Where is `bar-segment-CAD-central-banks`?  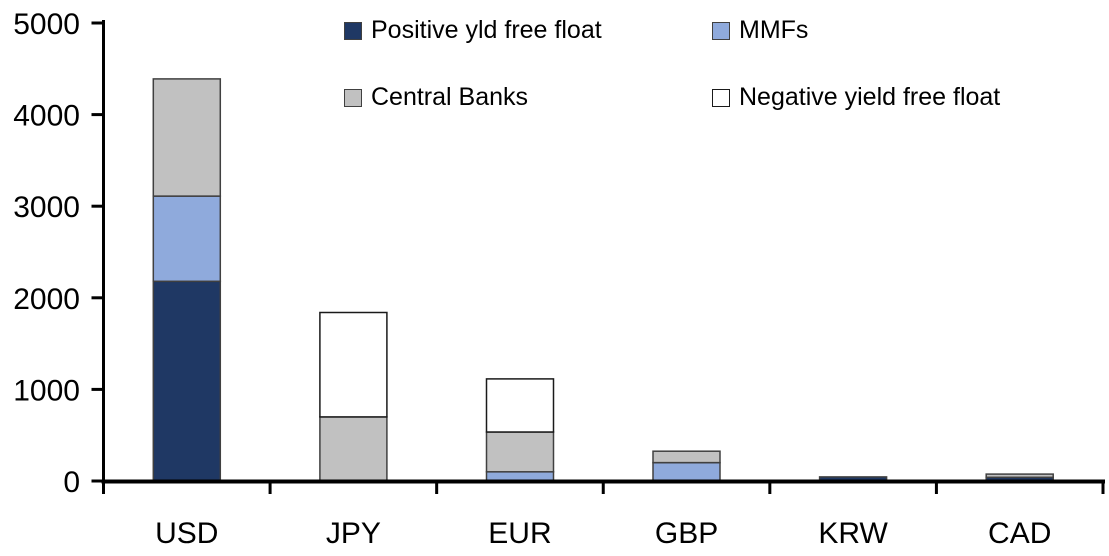
bar-segment-CAD-central-banks is located at coordinates (1019, 476).